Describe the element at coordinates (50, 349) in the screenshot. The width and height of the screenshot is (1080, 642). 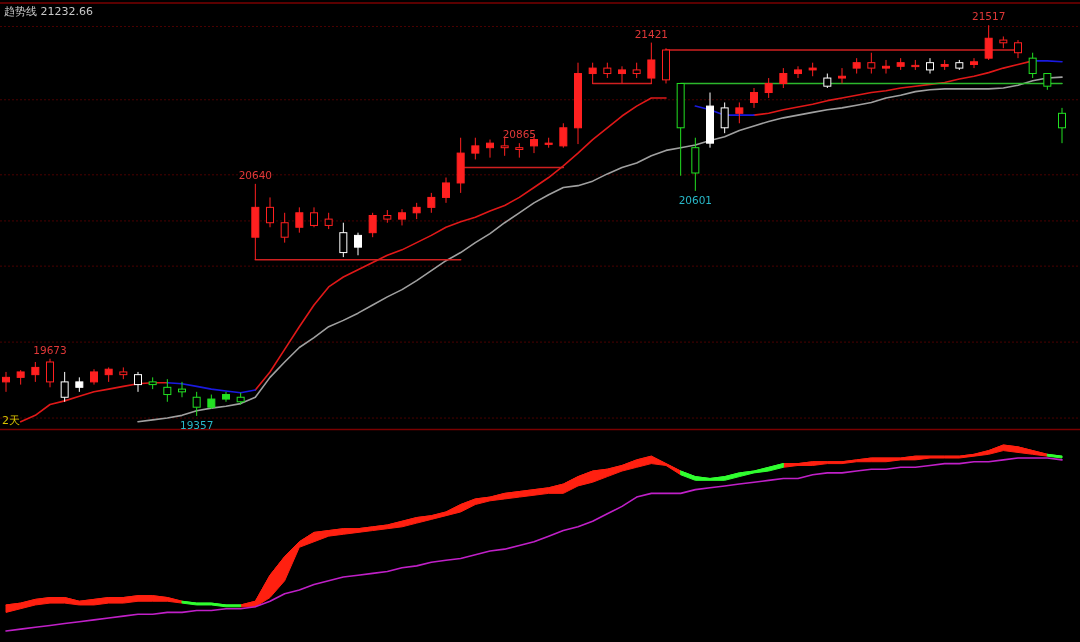
I see `annotation: 19673` at that location.